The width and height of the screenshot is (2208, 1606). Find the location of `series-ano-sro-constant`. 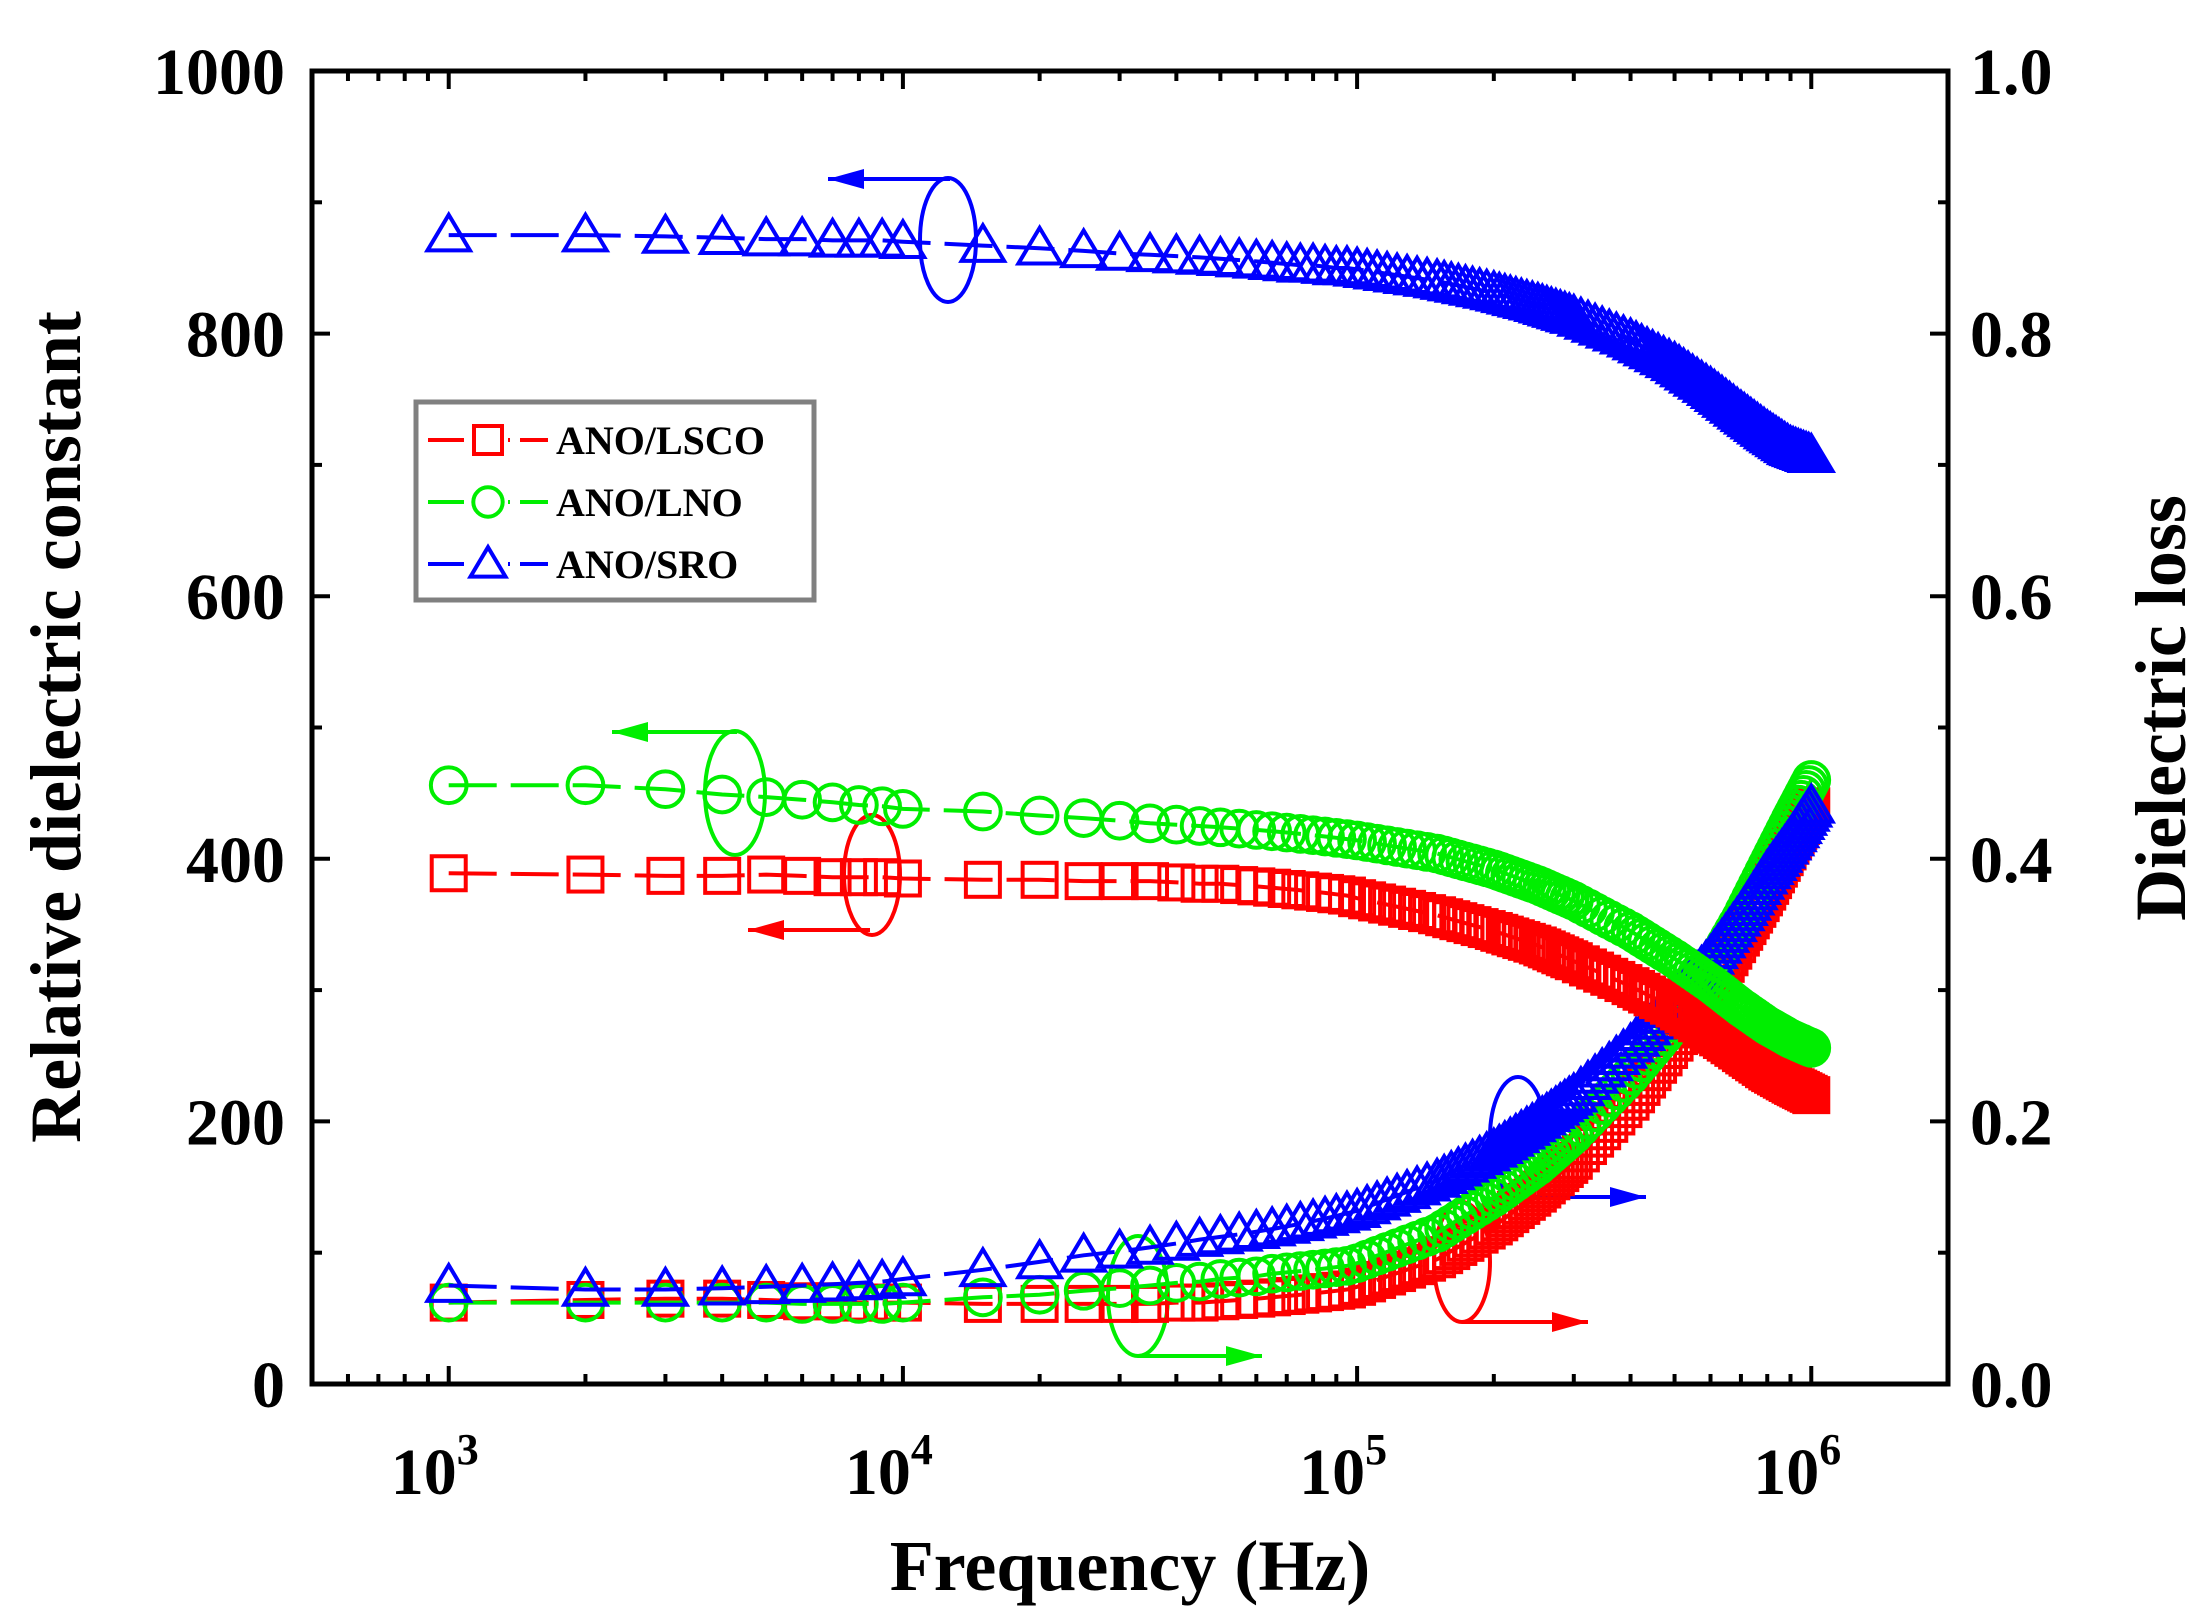

series-ano-sro-constant is located at coordinates (1130, 342).